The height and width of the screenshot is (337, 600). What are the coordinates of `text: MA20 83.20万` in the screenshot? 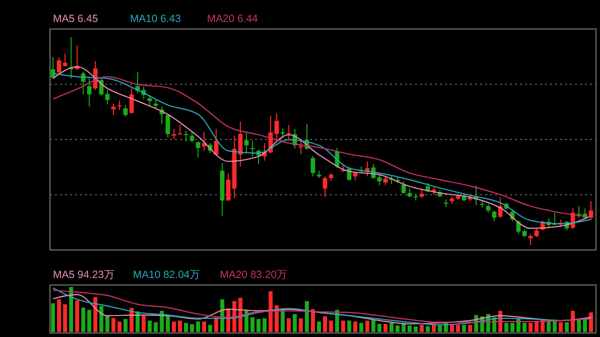 It's located at (254, 275).